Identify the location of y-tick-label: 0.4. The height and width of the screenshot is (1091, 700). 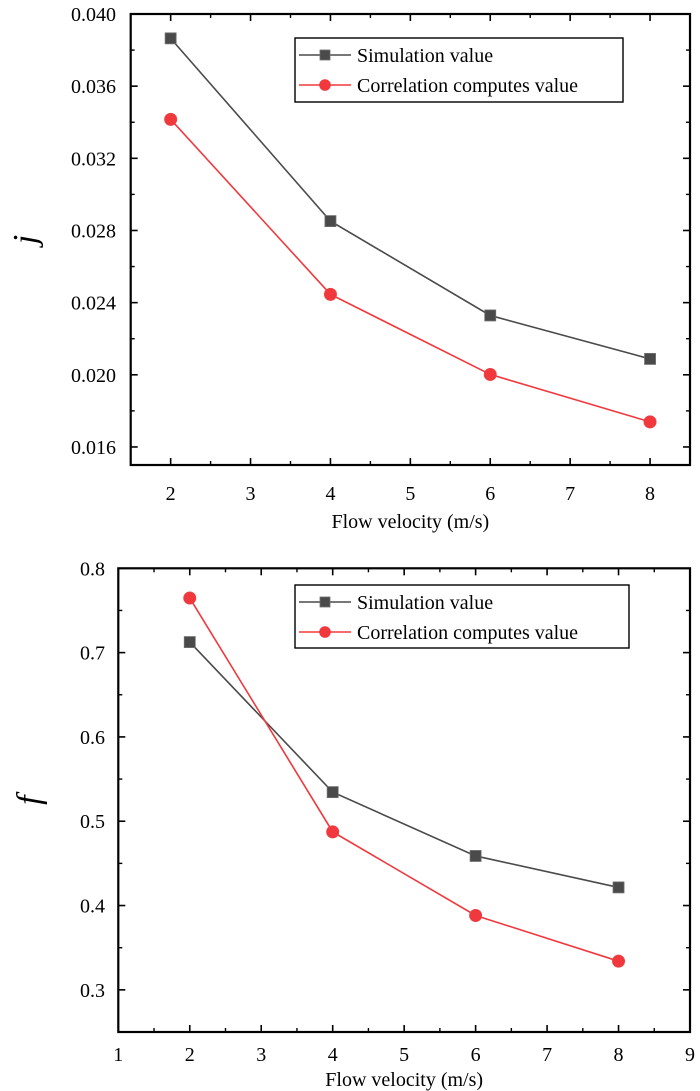
(92, 907).